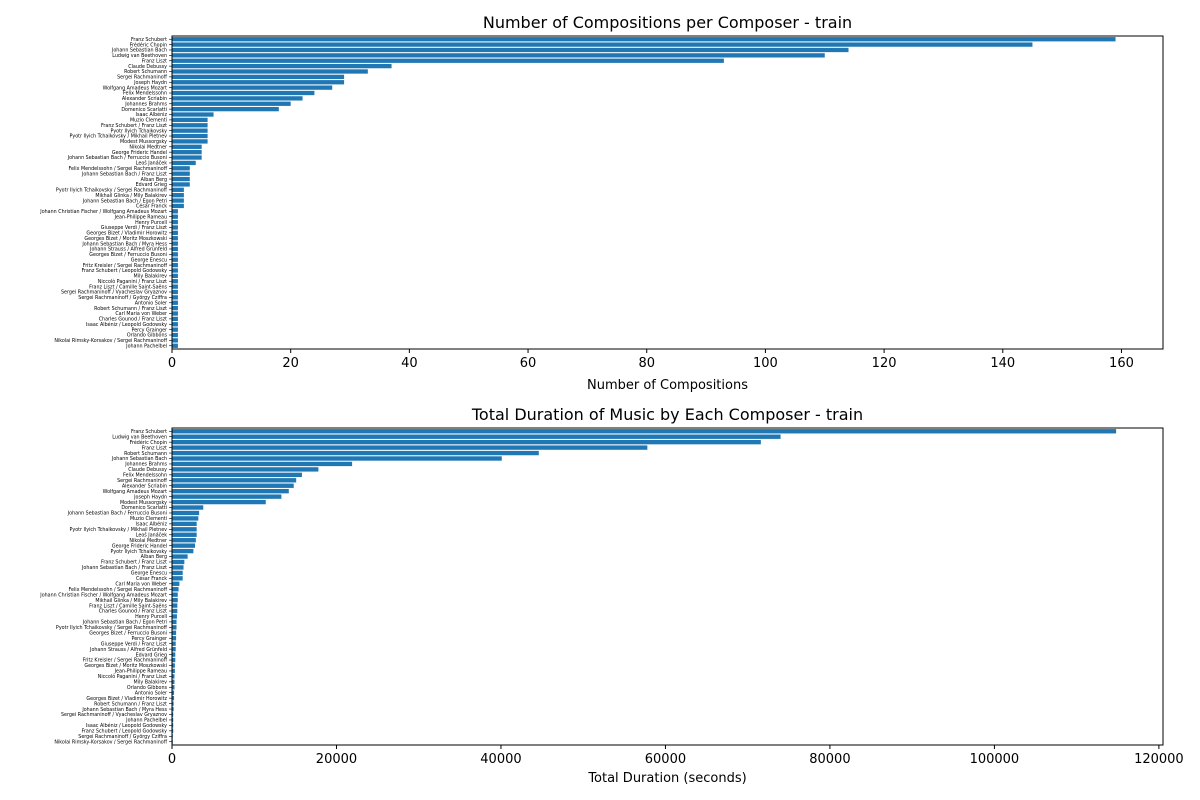 The width and height of the screenshot is (1200, 800). I want to click on duration-category-label: Muzio Clementi, so click(148, 519).